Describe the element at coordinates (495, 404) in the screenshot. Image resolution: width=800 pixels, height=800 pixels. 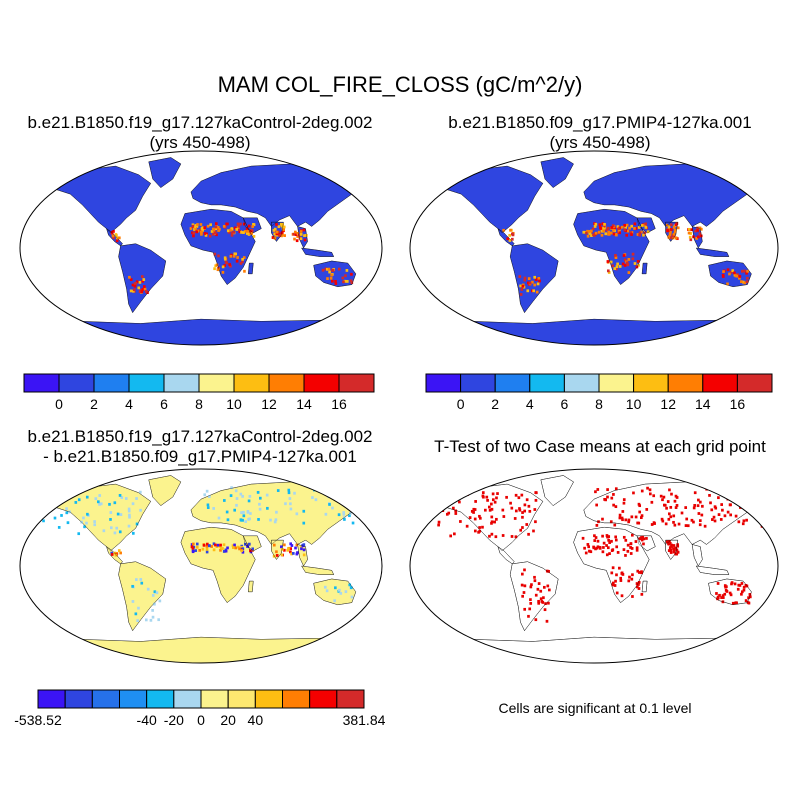
I see `colorbar-label: 2` at that location.